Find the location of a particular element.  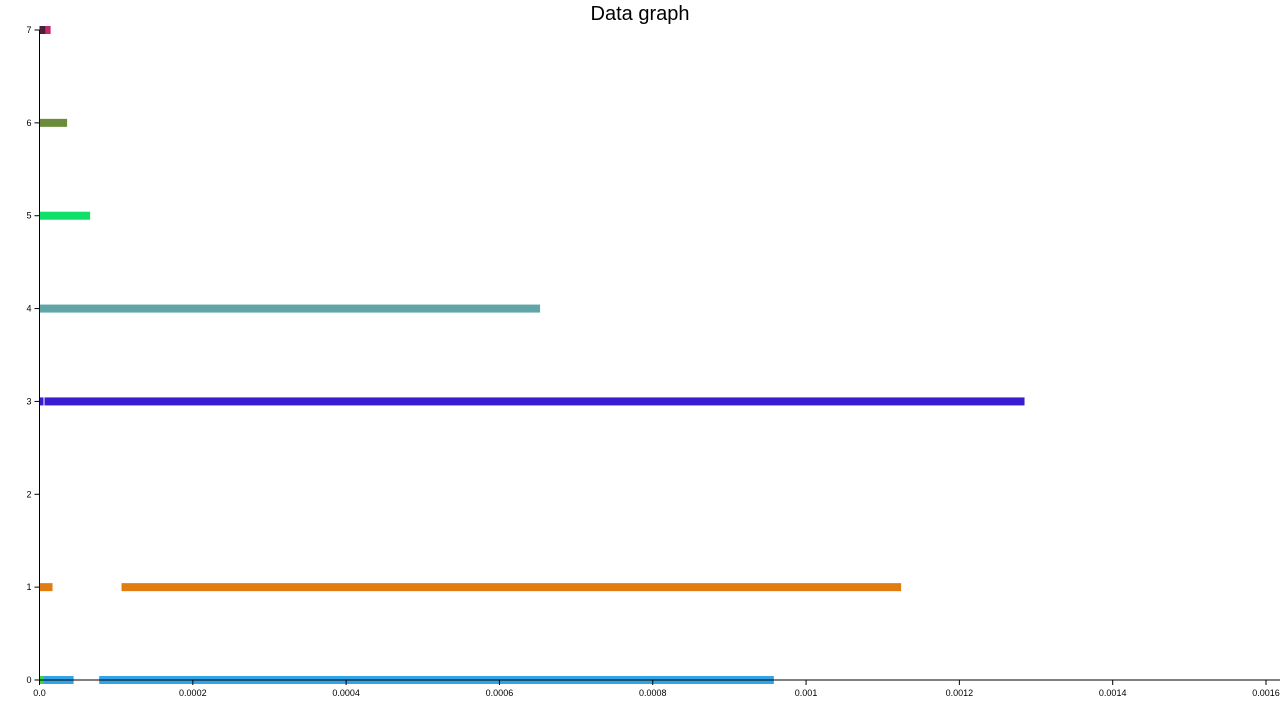

x-tick-label: 0.0 is located at coordinates (39, 693).